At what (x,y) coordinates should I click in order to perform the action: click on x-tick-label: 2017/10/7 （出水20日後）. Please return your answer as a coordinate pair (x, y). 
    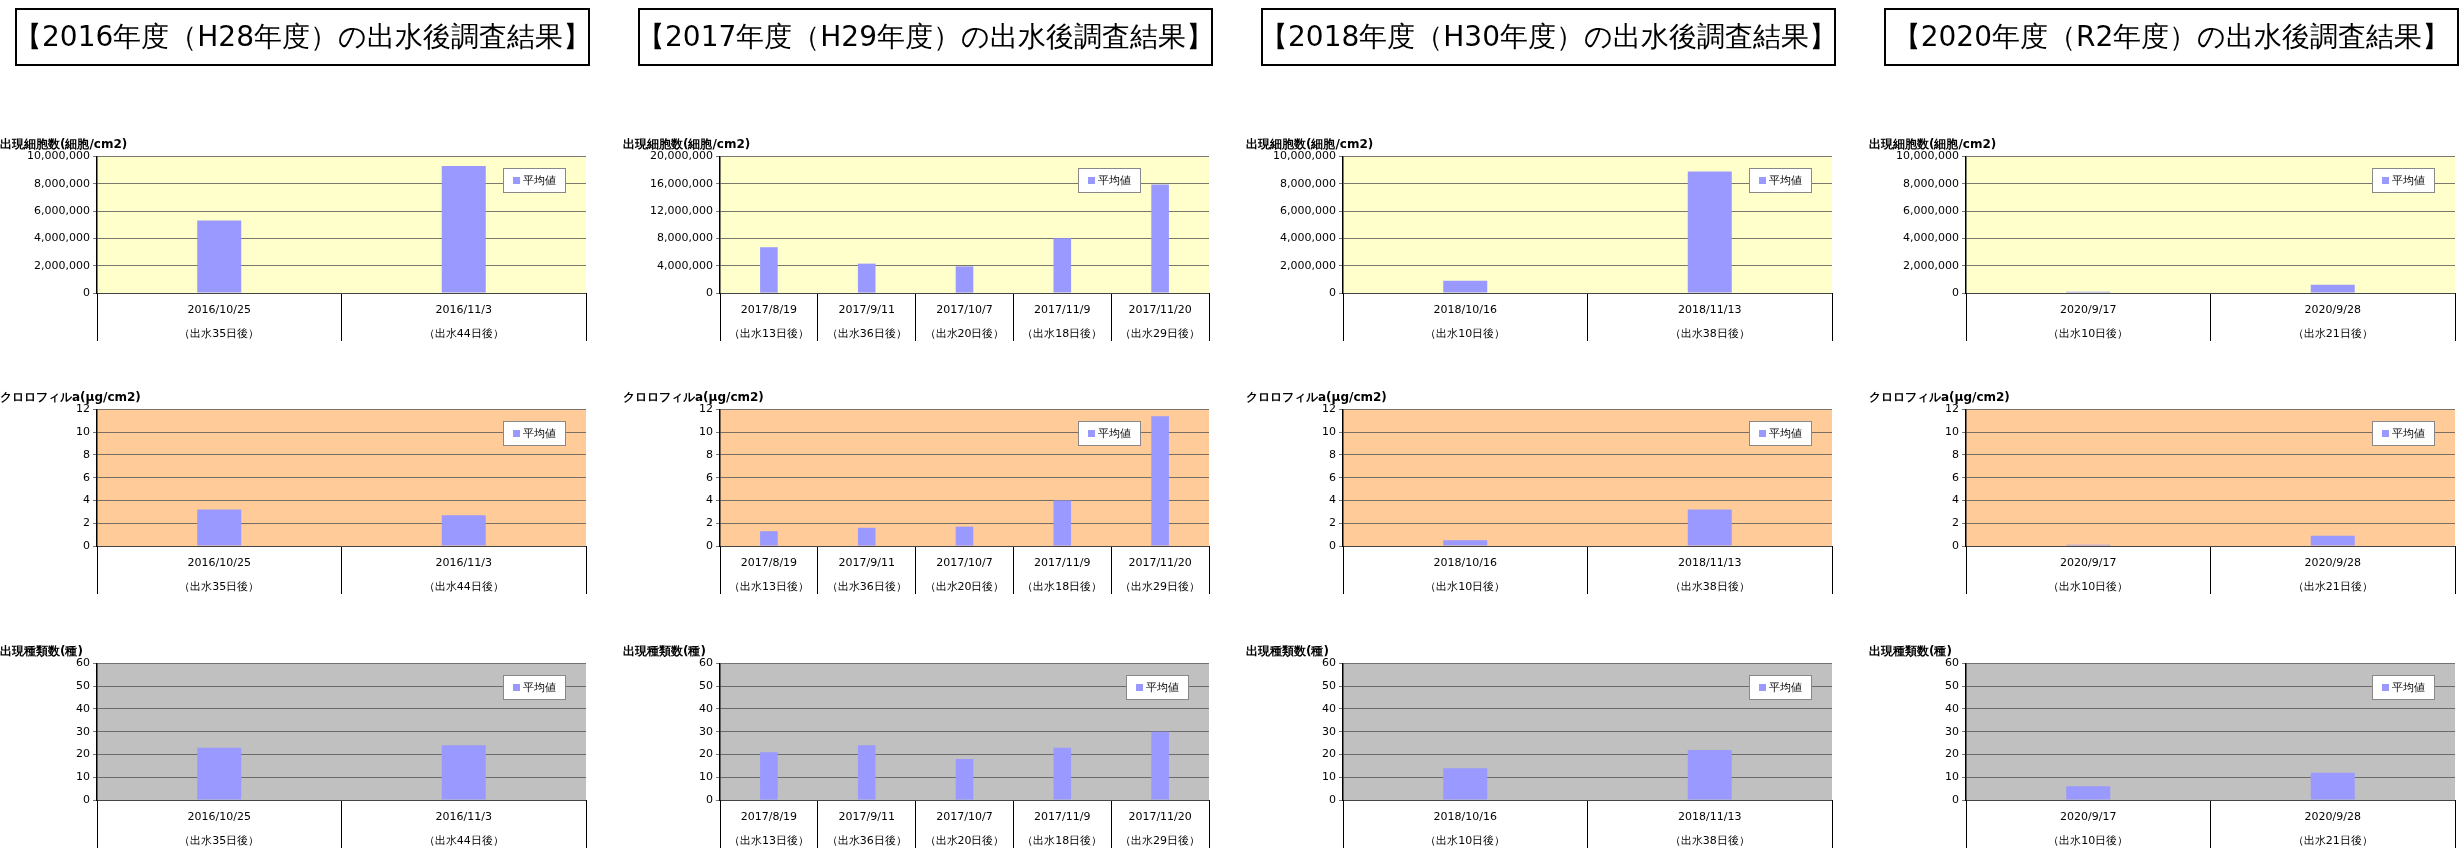
    Looking at the image, I should click on (964, 321).